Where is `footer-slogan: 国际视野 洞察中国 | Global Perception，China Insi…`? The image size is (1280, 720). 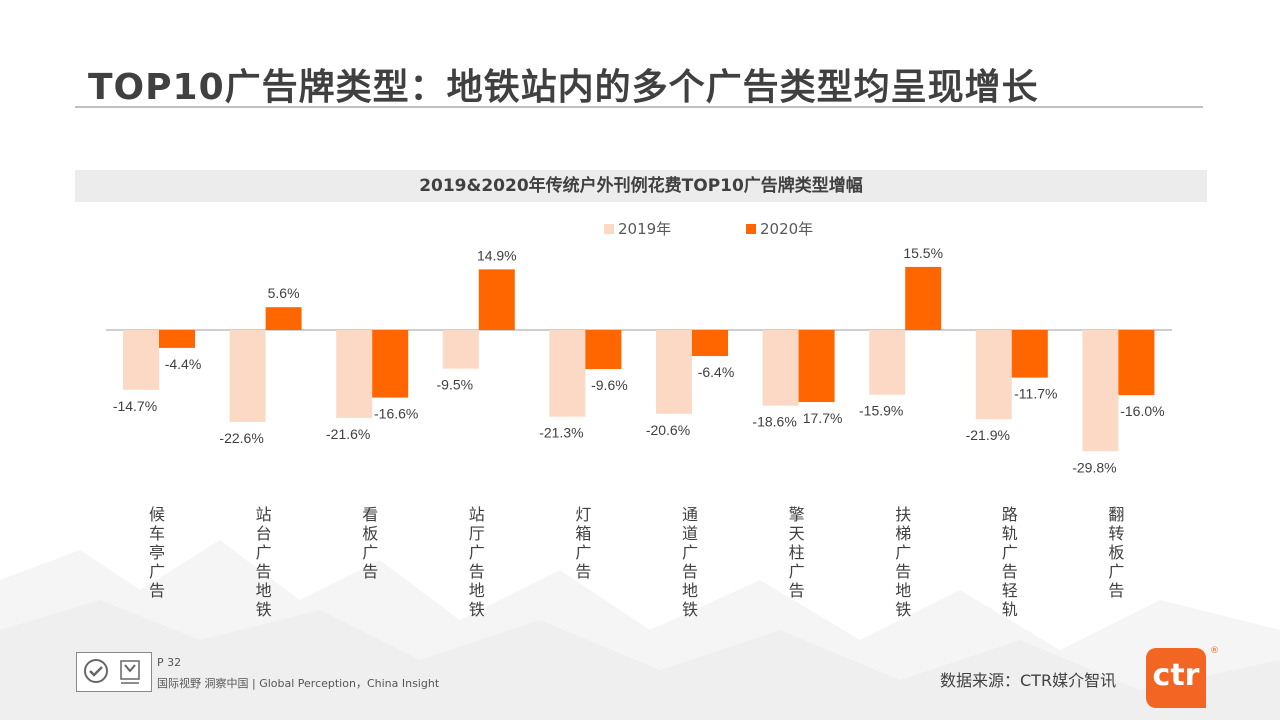
footer-slogan: 国际视野 洞察中国 | Global Perception，China Insi… is located at coordinates (298, 683).